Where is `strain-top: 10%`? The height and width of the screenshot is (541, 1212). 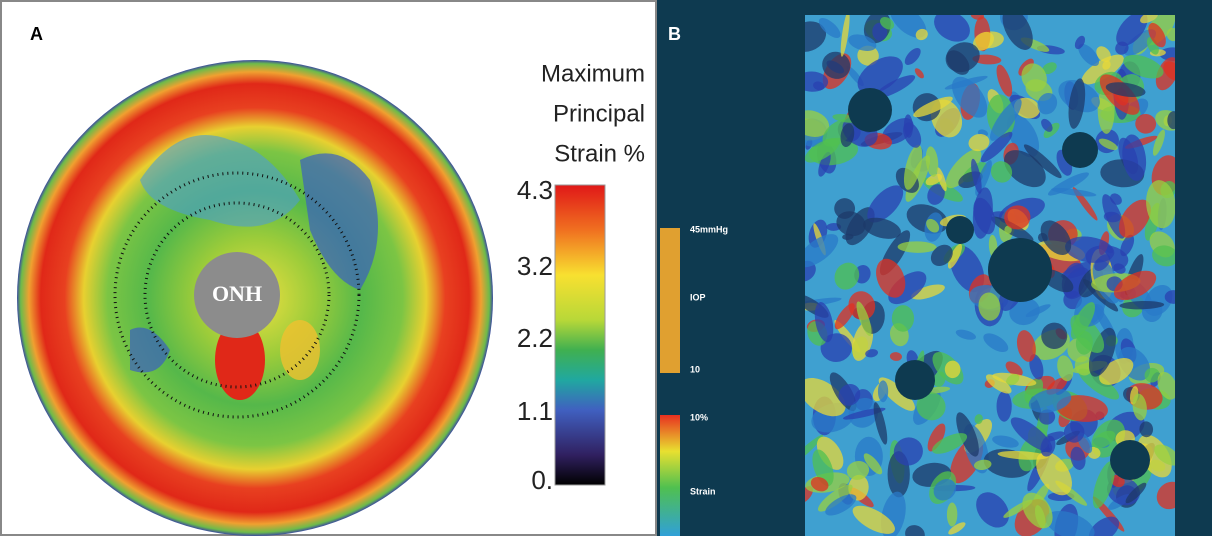 strain-top: 10% is located at coordinates (699, 417).